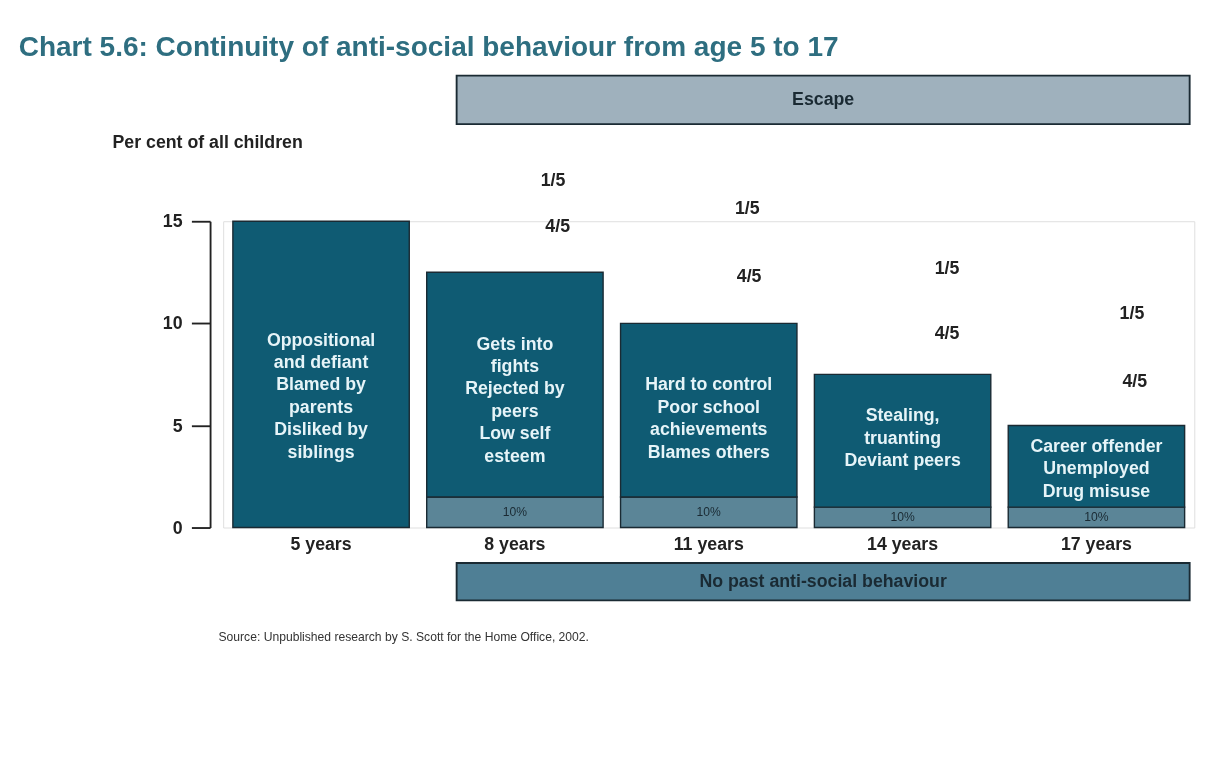  Describe the element at coordinates (708, 543) in the screenshot. I see `x-tick-label: 11 years` at that location.